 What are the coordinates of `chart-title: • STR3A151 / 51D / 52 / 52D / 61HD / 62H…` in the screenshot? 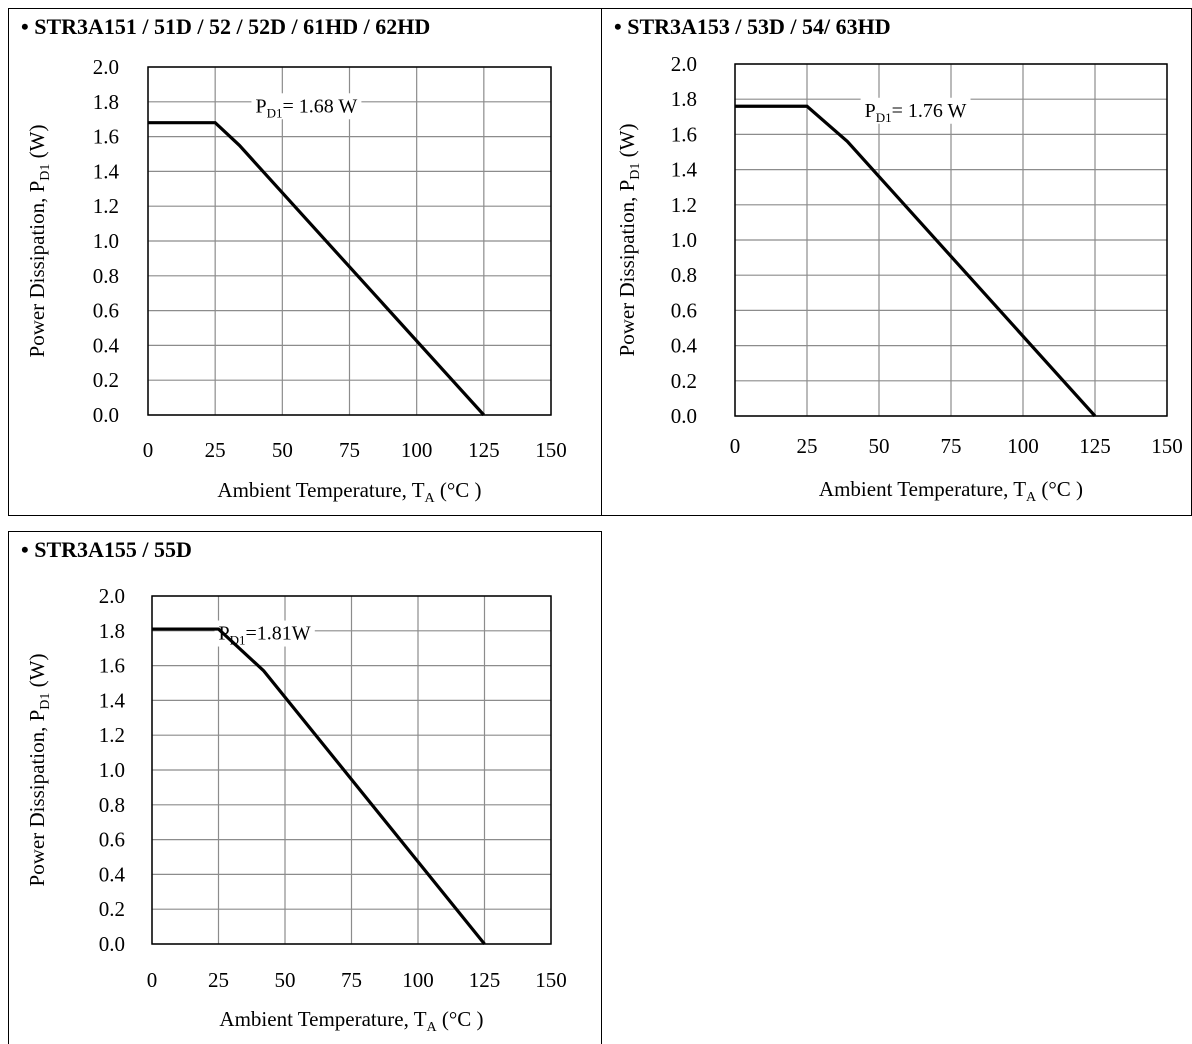 It's located at (226, 26).